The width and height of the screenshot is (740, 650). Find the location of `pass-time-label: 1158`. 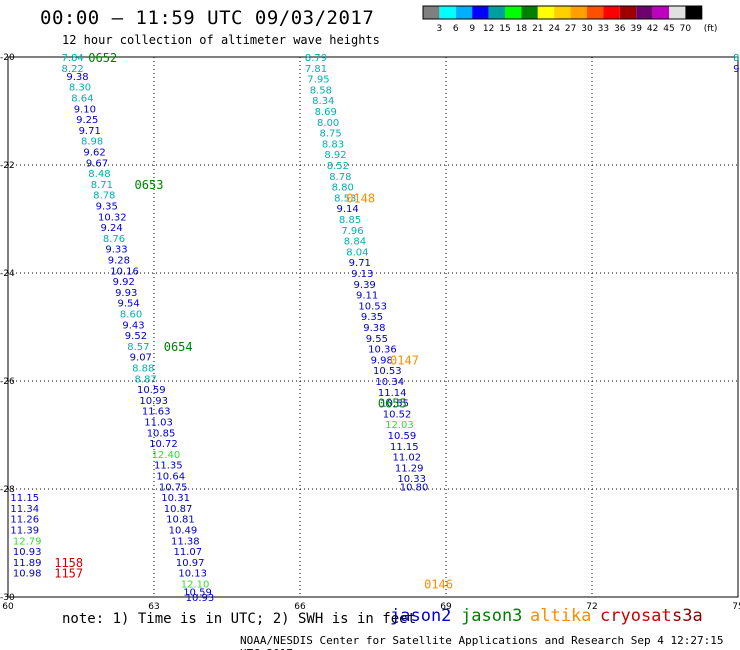

pass-time-label: 1158 is located at coordinates (68, 563).